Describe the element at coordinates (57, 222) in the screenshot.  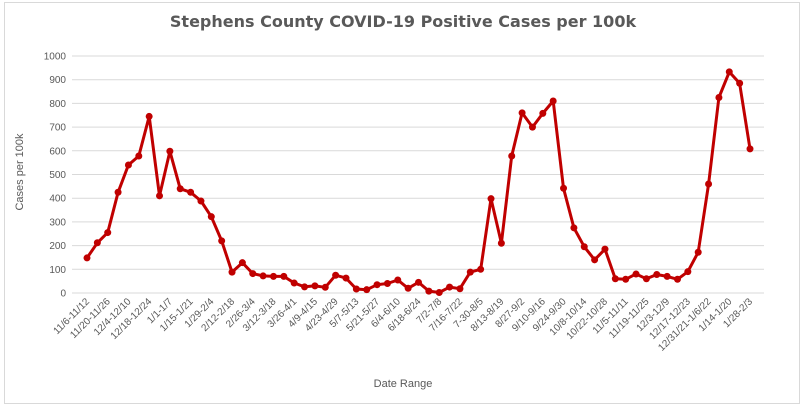
I see `y-tick-label: 300` at that location.